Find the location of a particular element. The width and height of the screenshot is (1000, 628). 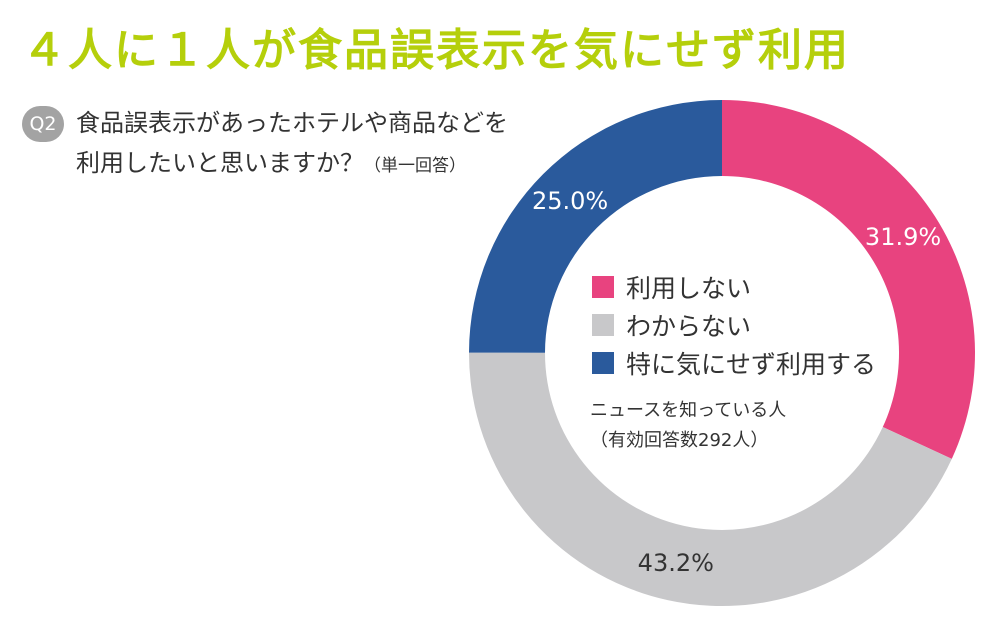

donut-slice-label-3: 25.0% is located at coordinates (570, 201).